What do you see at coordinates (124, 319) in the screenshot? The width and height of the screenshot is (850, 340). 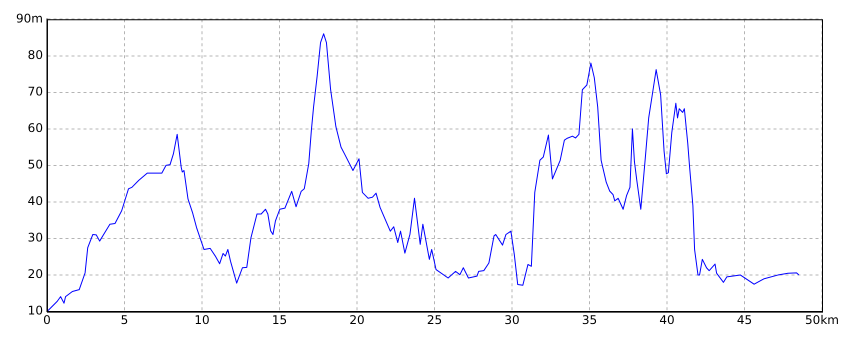 I see `x-tick-label: 5` at bounding box center [124, 319].